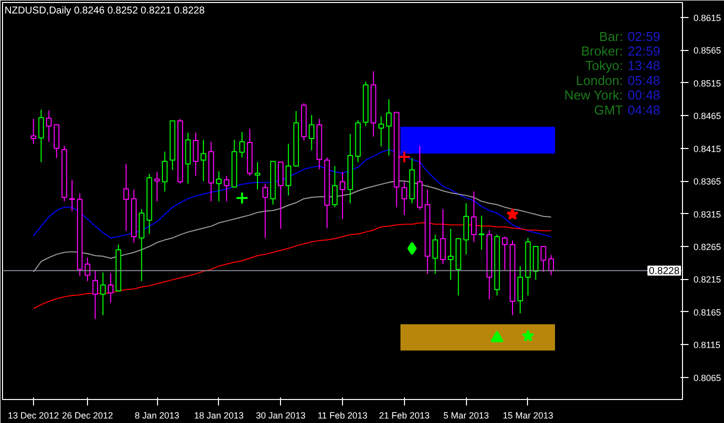 This screenshot has height=423, width=724. What do you see at coordinates (708, 149) in the screenshot?
I see `y-tick-label: 0.8415` at bounding box center [708, 149].